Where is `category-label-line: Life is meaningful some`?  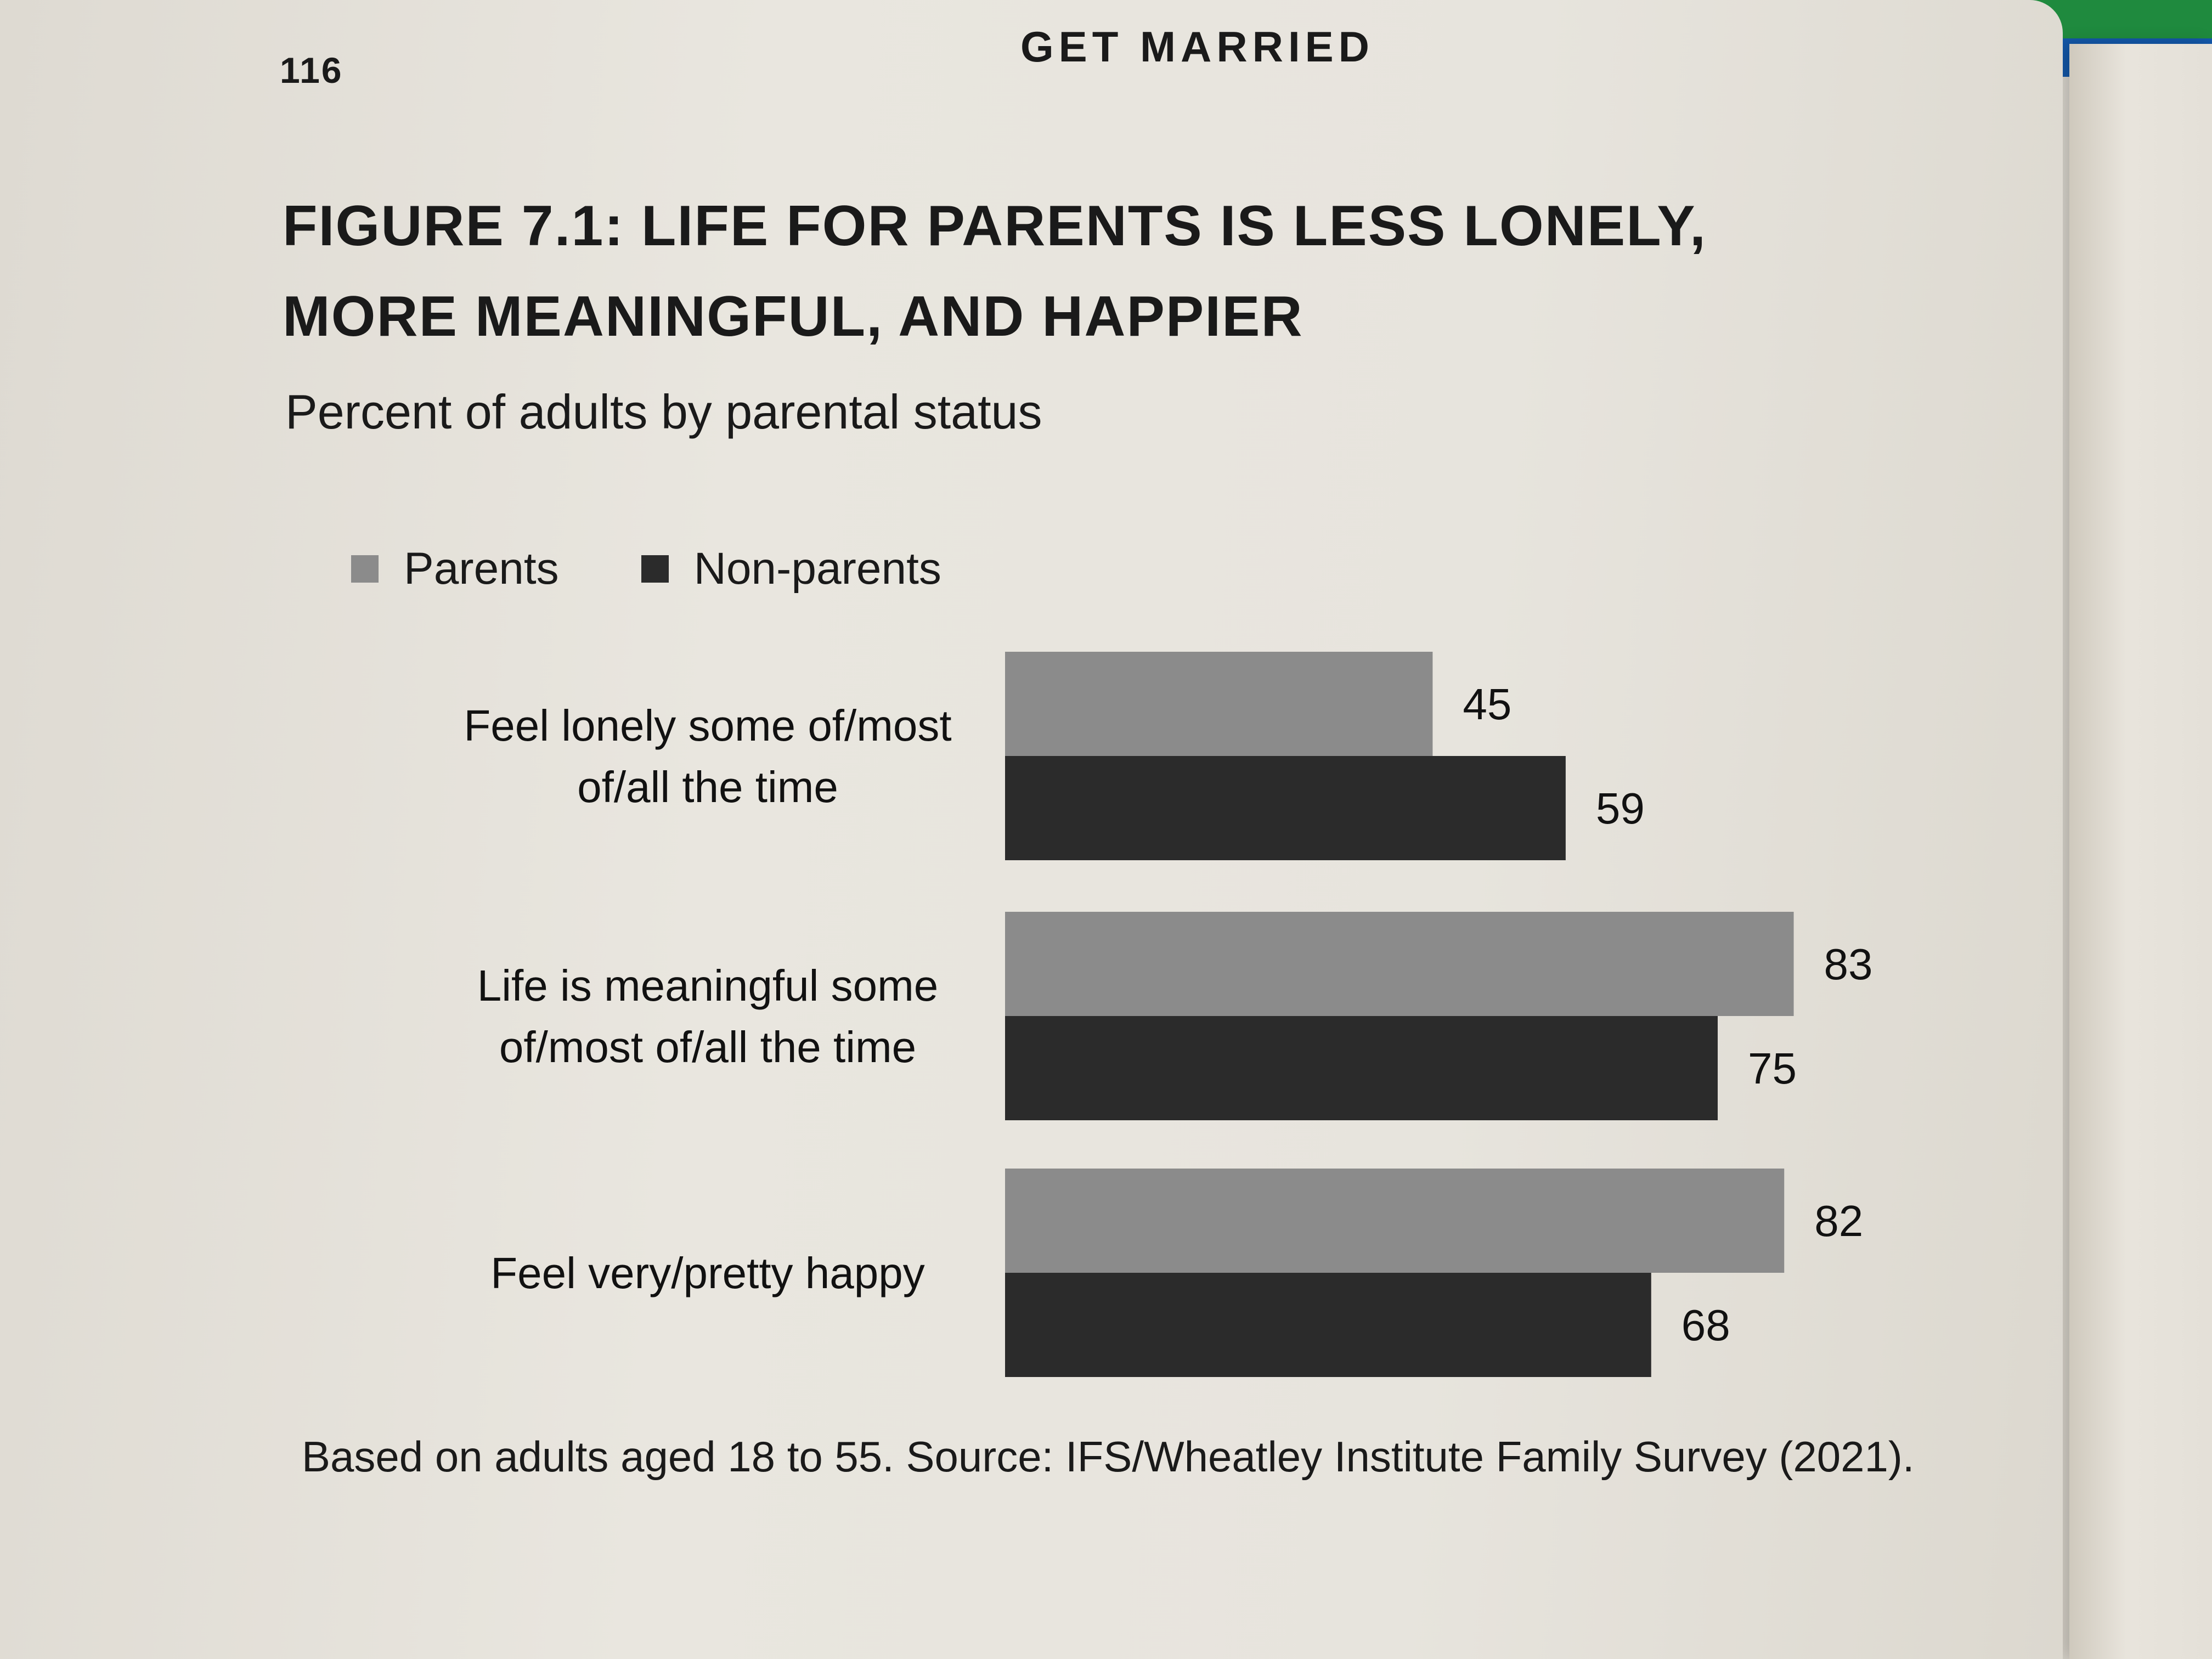 category-label-line: Life is meaningful some is located at coordinates (708, 986).